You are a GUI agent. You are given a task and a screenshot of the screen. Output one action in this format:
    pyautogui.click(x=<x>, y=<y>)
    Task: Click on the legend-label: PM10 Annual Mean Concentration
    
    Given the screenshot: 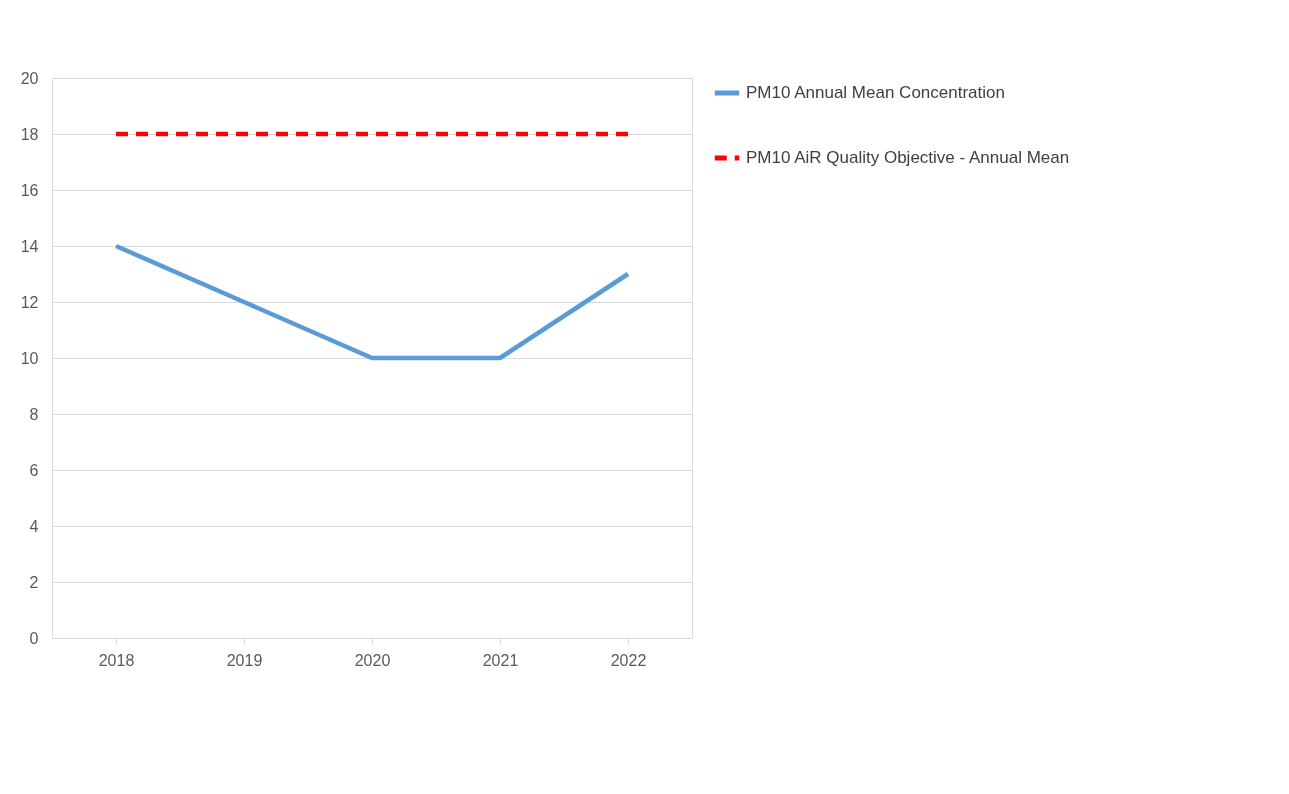 What is the action you would take?
    pyautogui.click(x=875, y=92)
    